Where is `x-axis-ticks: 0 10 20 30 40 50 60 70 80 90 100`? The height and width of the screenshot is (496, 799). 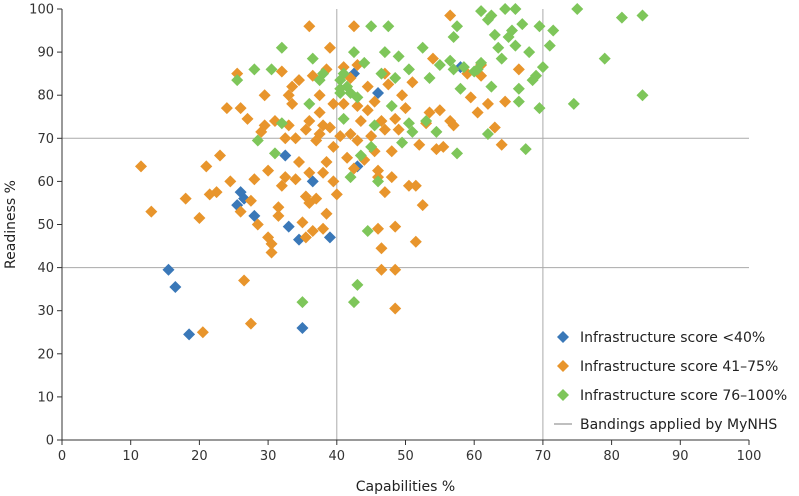 x-axis-ticks: 0 10 20 30 40 50 60 70 80 90 100 is located at coordinates (410, 452).